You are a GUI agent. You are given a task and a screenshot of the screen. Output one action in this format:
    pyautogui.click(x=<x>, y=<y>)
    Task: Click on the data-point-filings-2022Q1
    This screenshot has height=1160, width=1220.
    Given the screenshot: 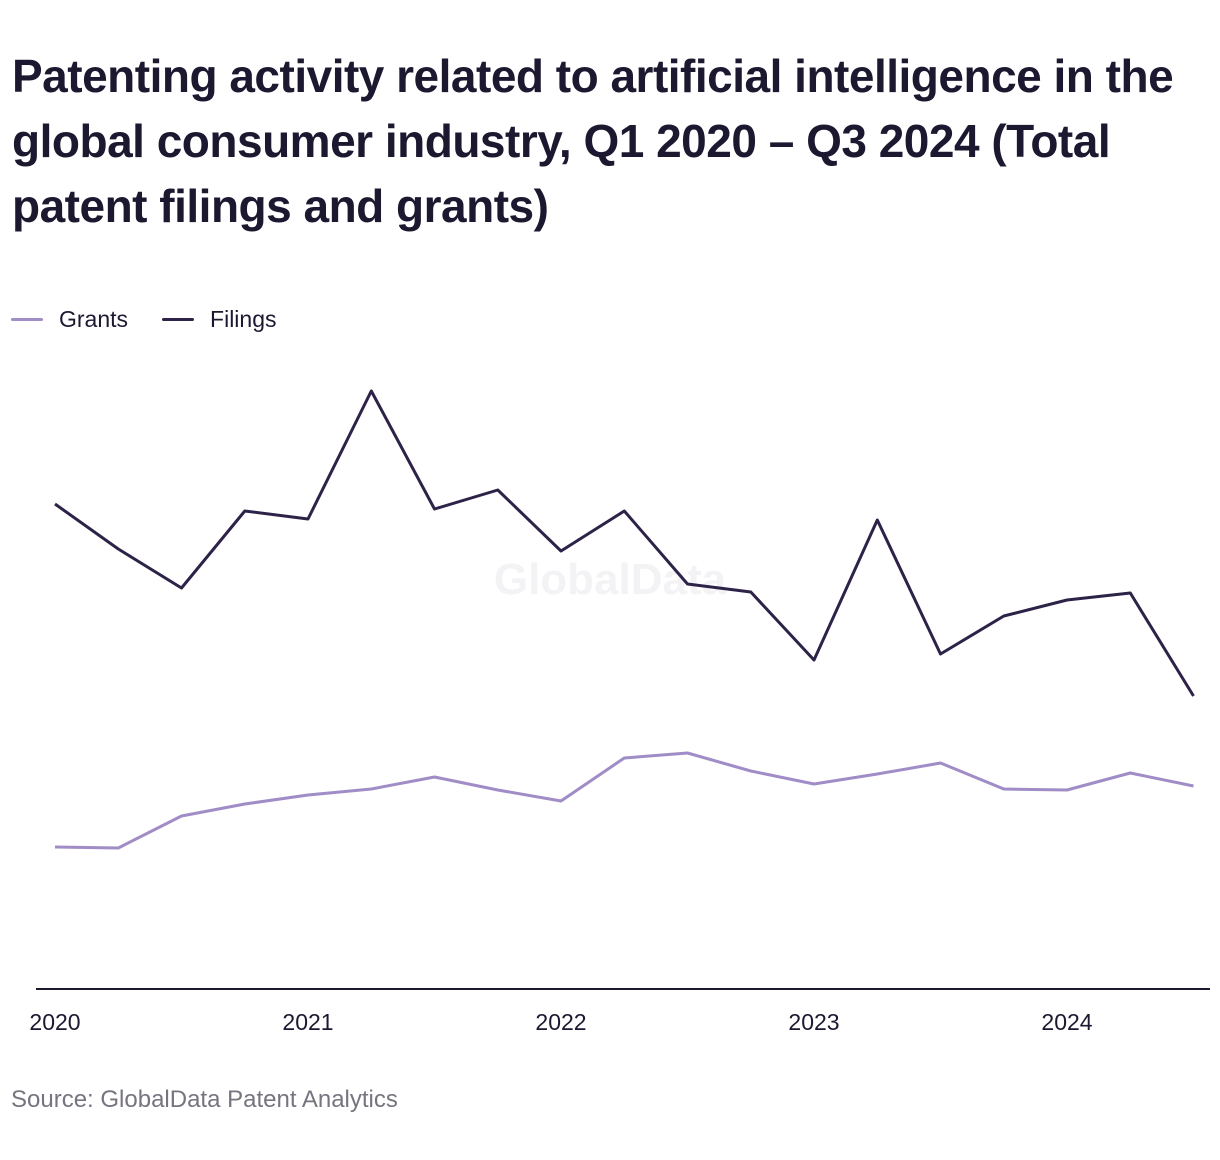 What is the action you would take?
    pyautogui.click(x=561, y=551)
    